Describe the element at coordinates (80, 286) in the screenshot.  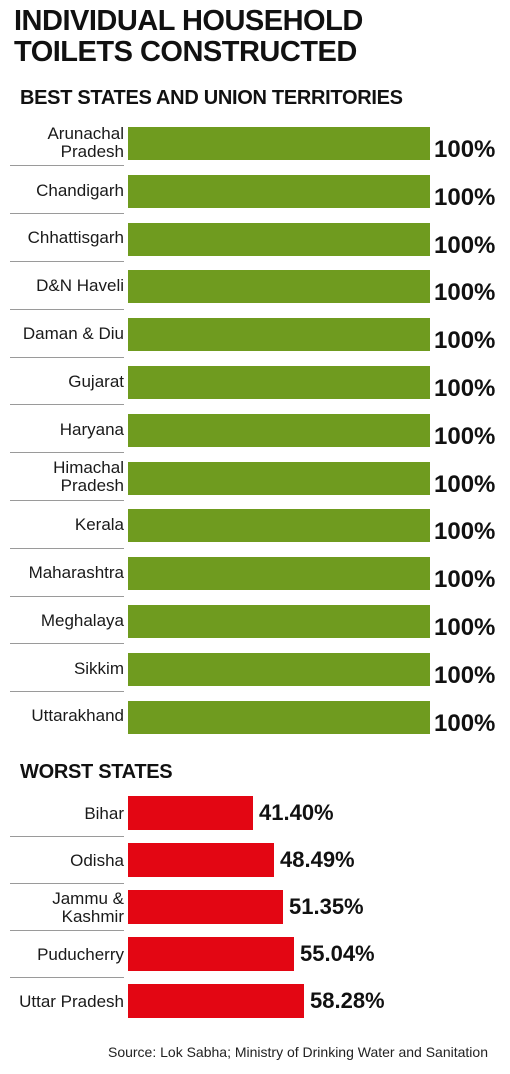
I see `category-label-line: D&N Haveli` at that location.